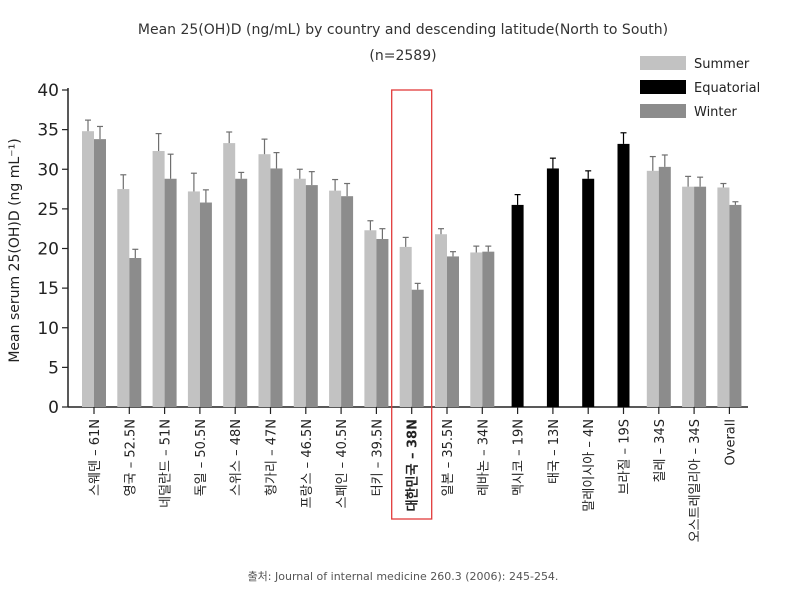 The height and width of the screenshot is (602, 806). I want to click on x-tick-label: 헝가리 – 47N, so click(272, 457).